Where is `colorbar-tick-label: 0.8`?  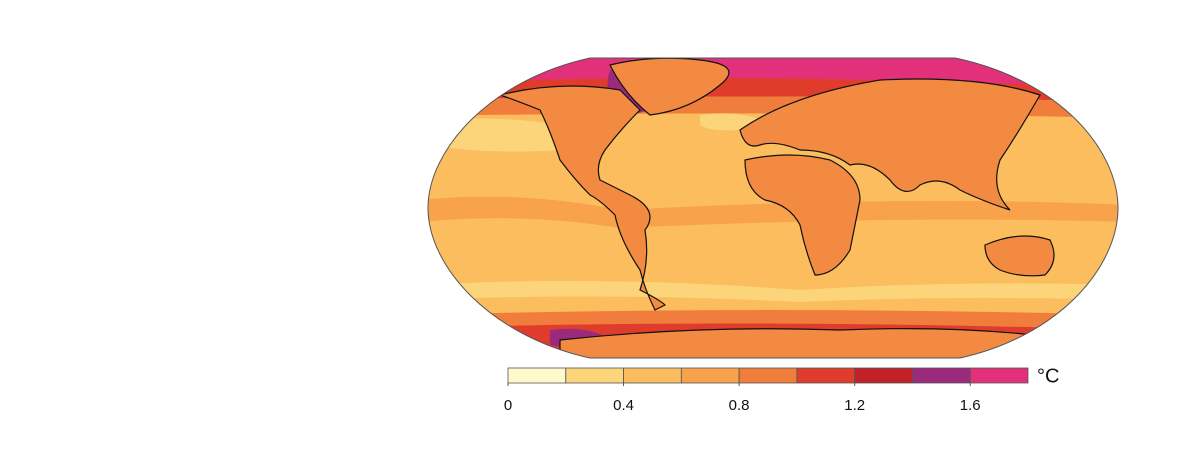
colorbar-tick-label: 0.8 is located at coordinates (739, 405).